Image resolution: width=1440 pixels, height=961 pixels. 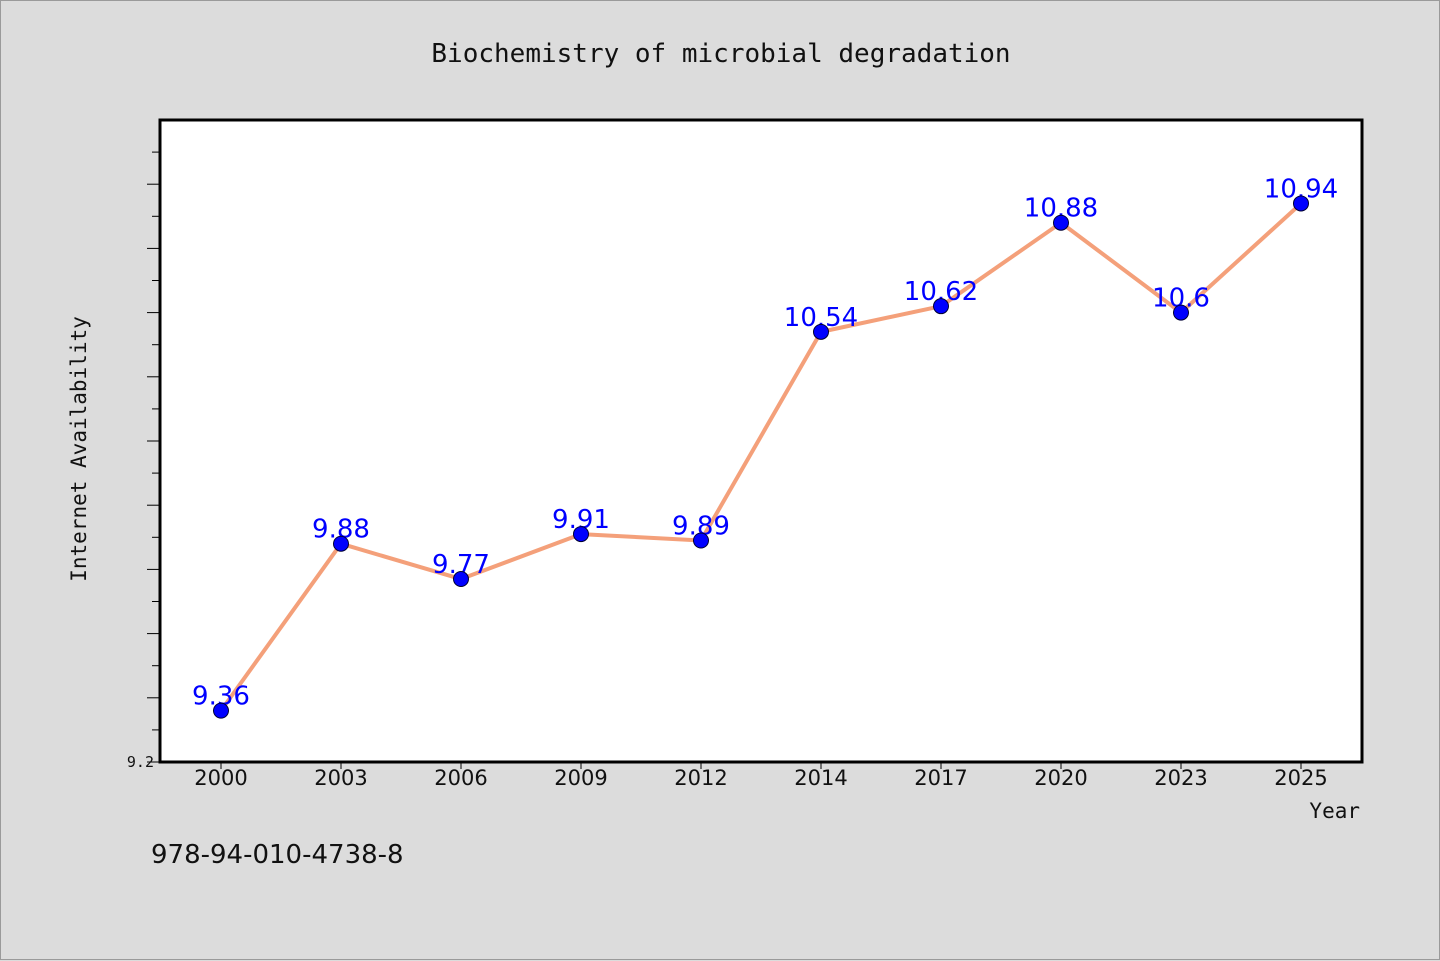 What do you see at coordinates (277, 855) in the screenshot?
I see `isbn-text: 978-94-010-4738-8` at bounding box center [277, 855].